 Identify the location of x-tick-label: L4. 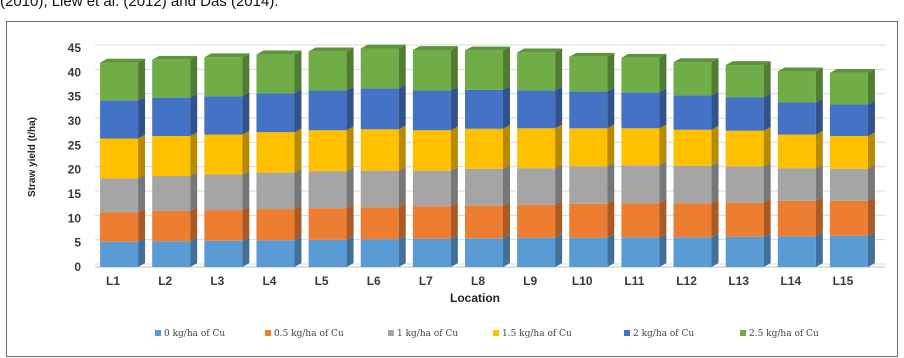
(269, 281).